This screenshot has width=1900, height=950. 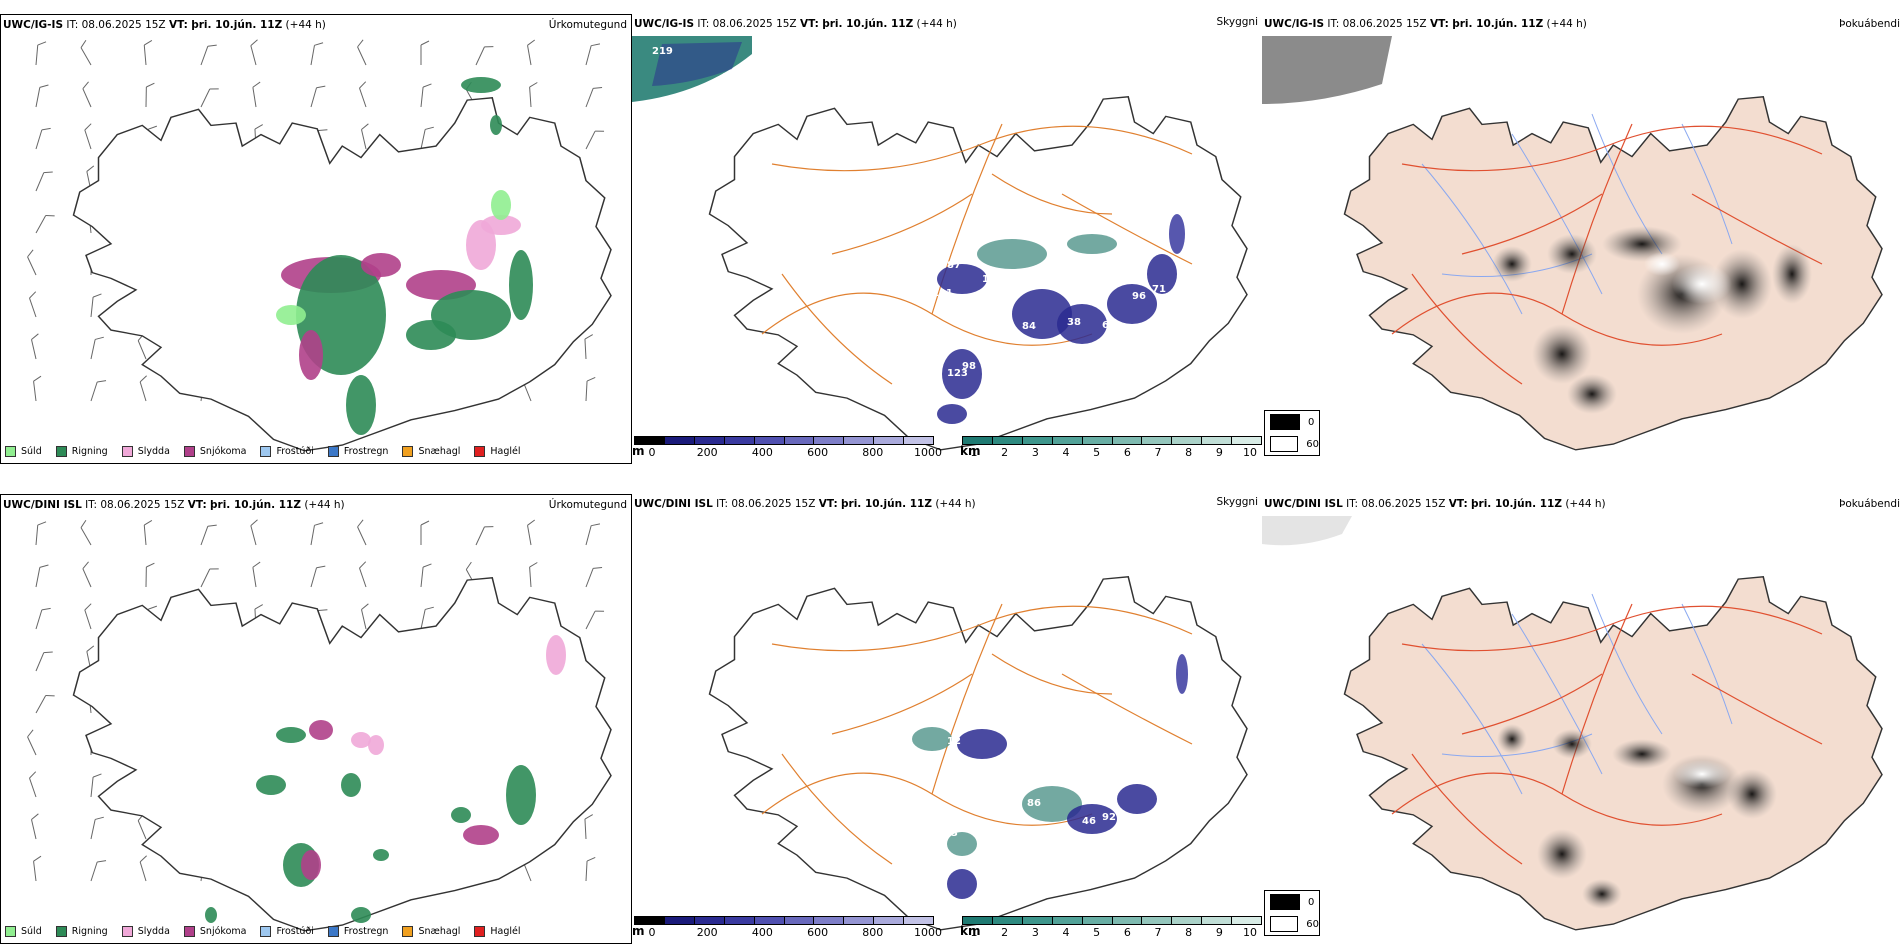 What do you see at coordinates (707, 452) in the screenshot?
I see `colorbar-tick: 200` at bounding box center [707, 452].